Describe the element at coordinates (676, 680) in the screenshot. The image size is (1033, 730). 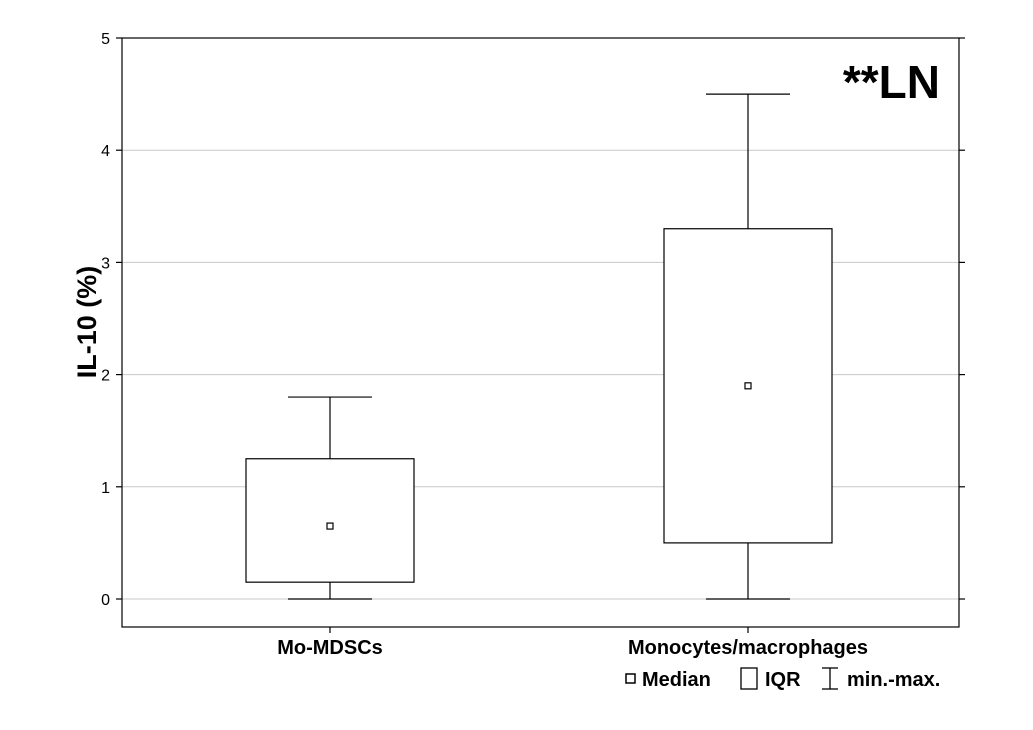
I see `legend-label-median: Median` at that location.